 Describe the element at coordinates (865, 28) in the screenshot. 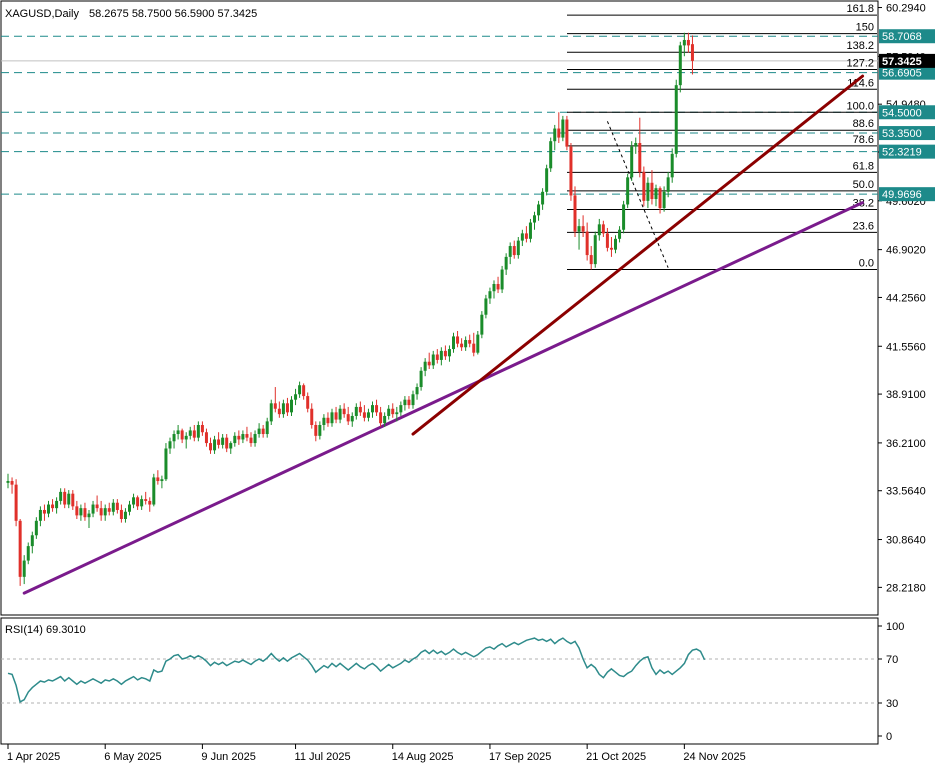

I see `fib-level-label: 150` at that location.